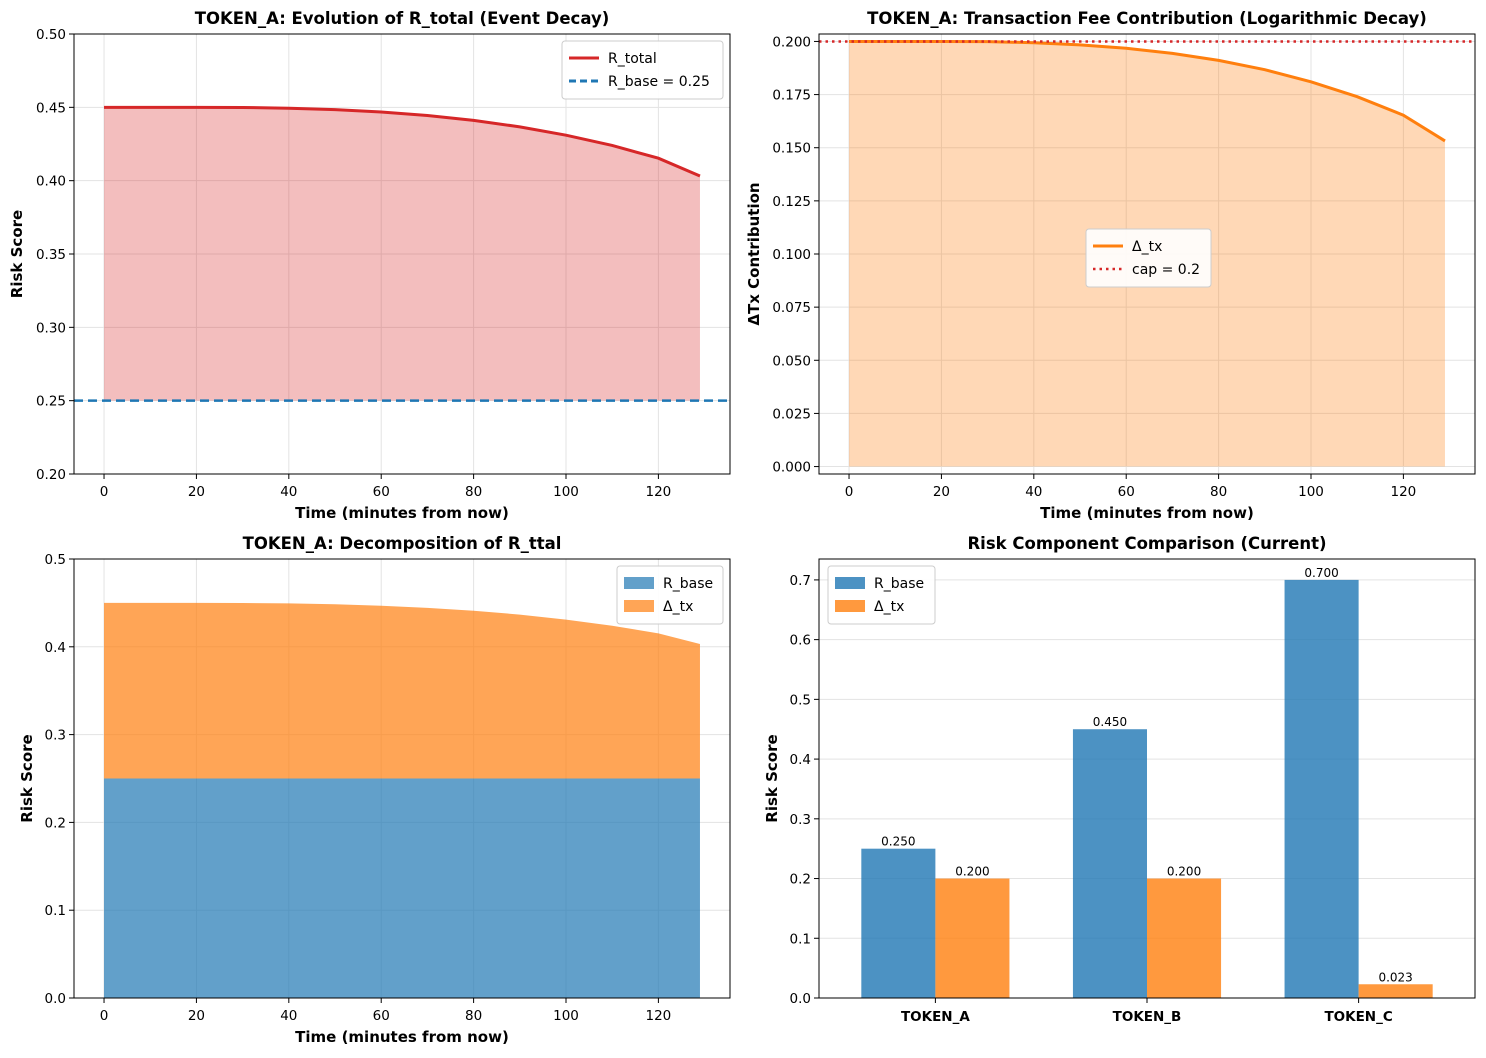 The width and height of the screenshot is (1486, 1058). Describe the element at coordinates (51, 182) in the screenshot. I see `y-tick-label: 0.40` at that location.